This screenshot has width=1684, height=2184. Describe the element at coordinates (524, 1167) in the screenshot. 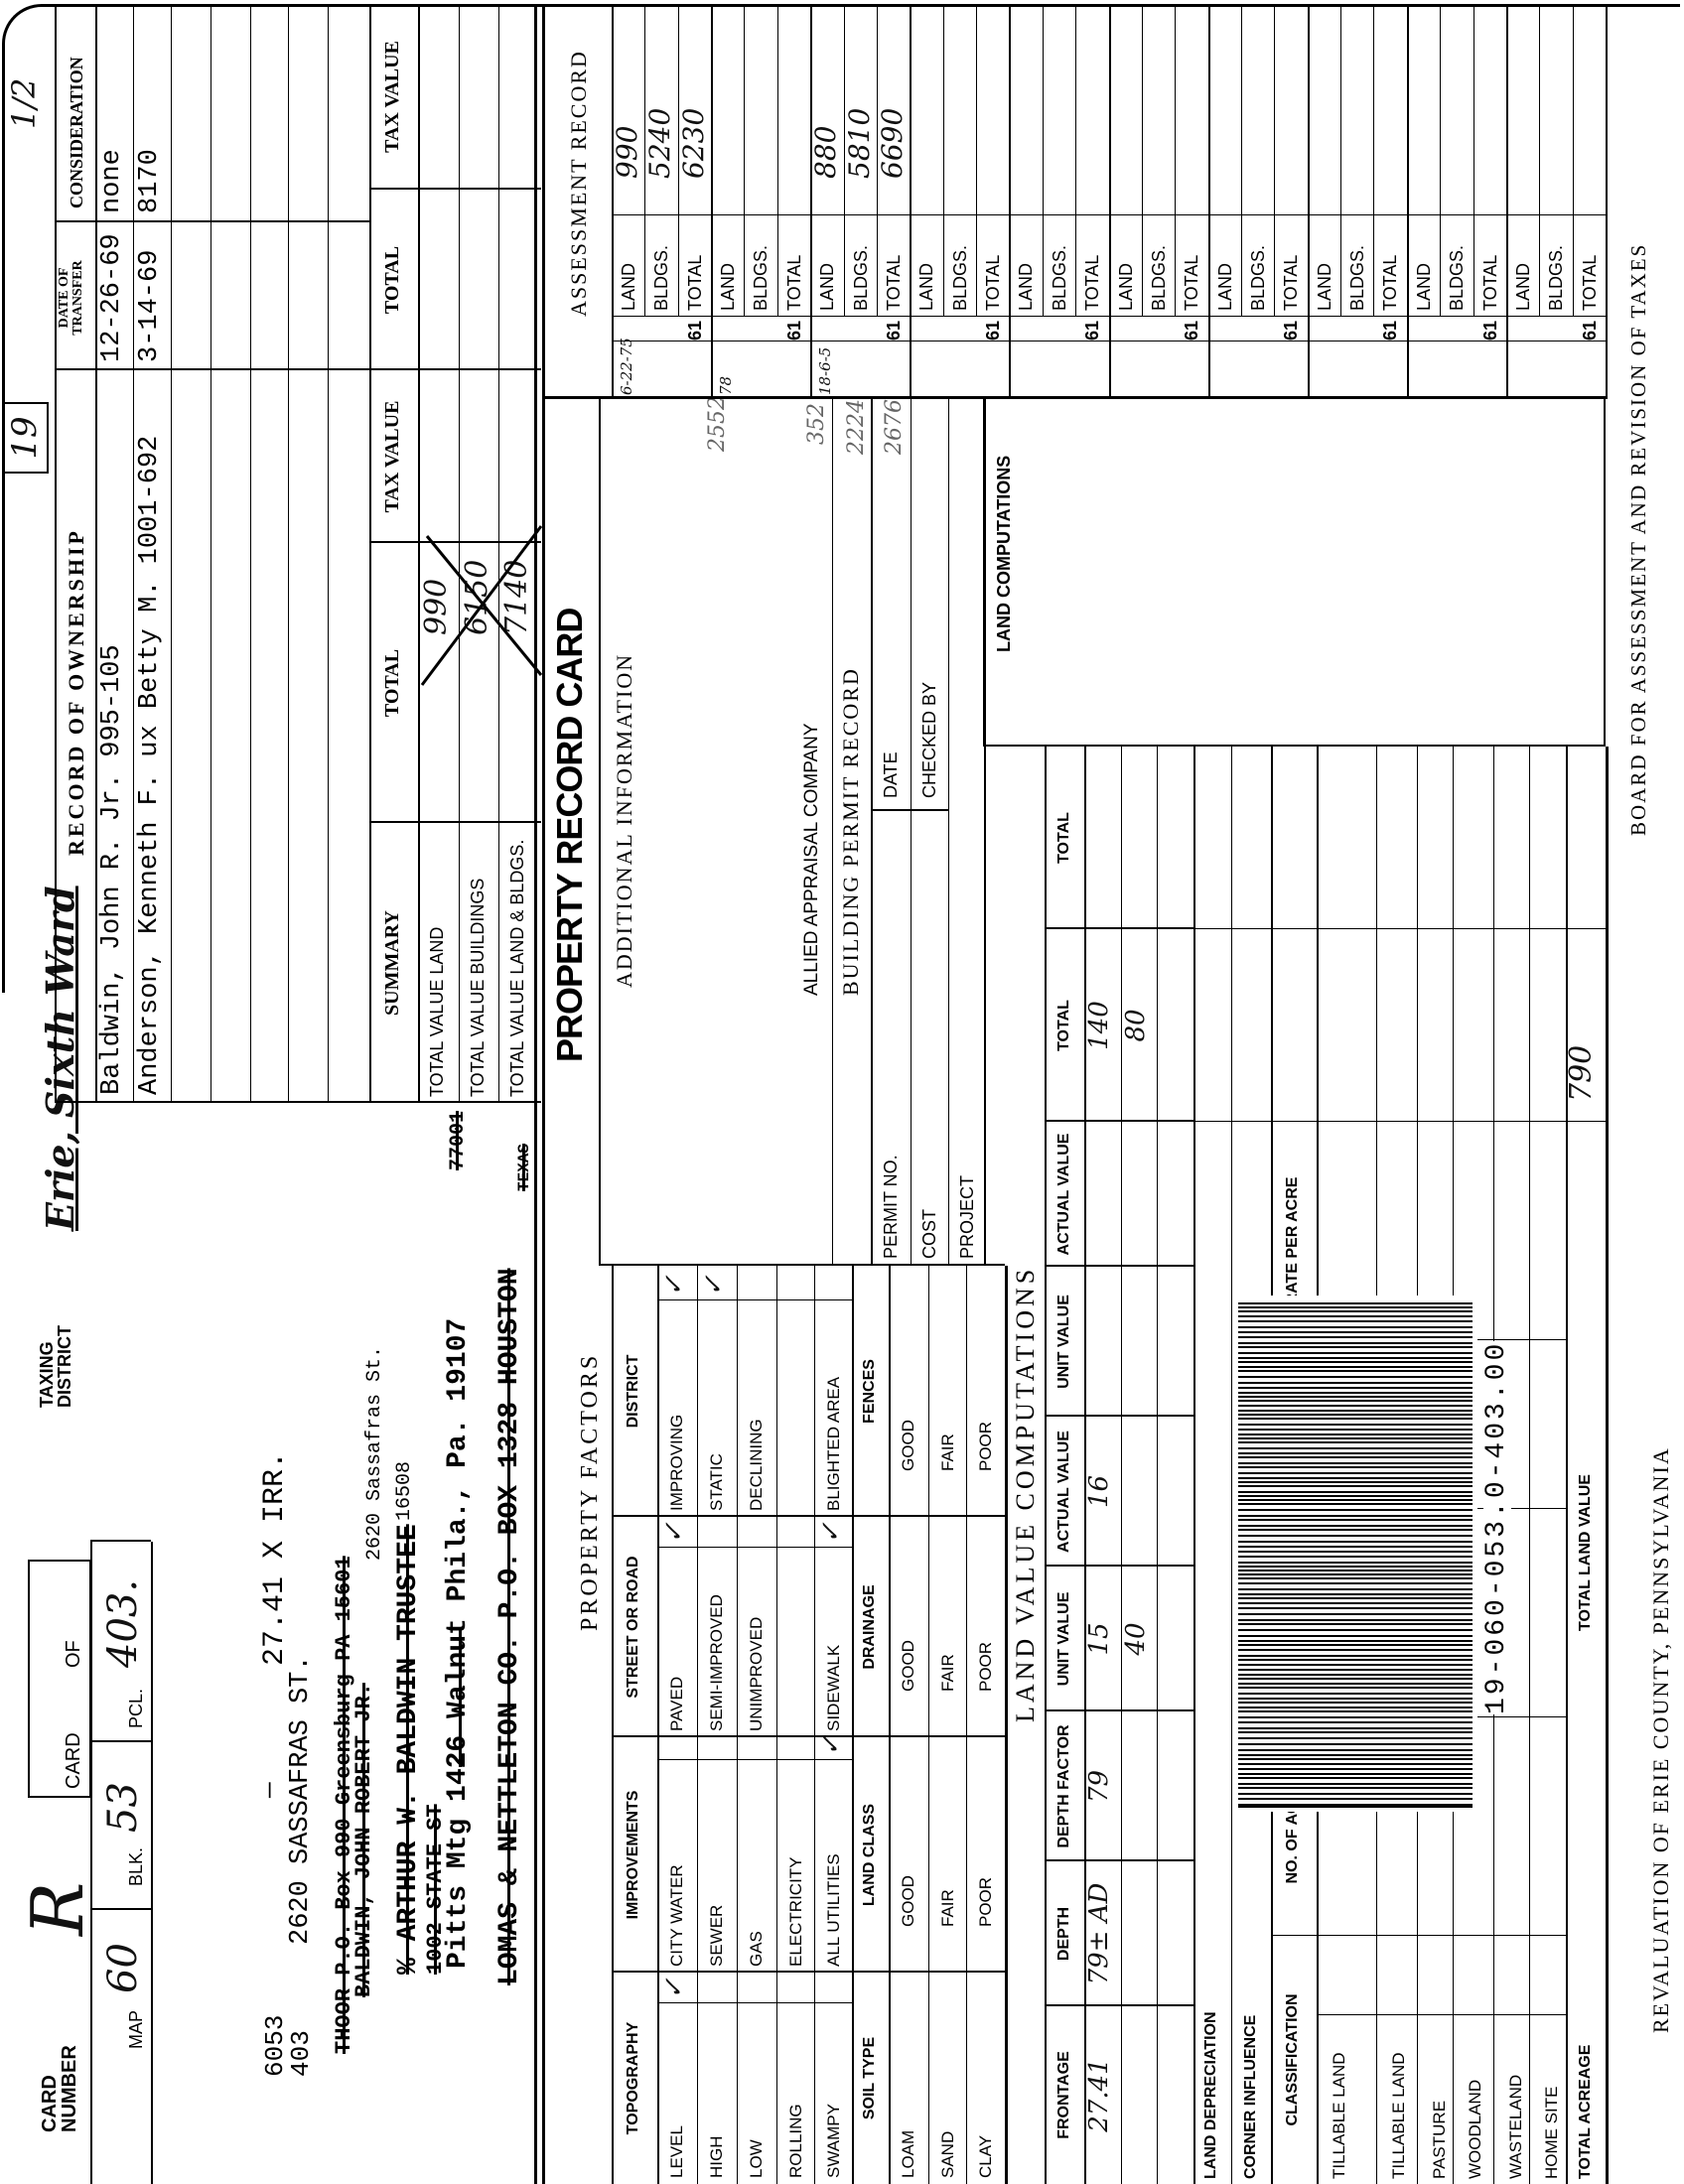

I see `mailing-history-line: TEXAS` at that location.